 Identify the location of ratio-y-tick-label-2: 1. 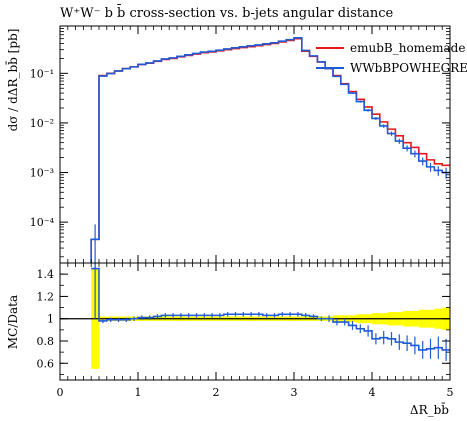
(50, 319).